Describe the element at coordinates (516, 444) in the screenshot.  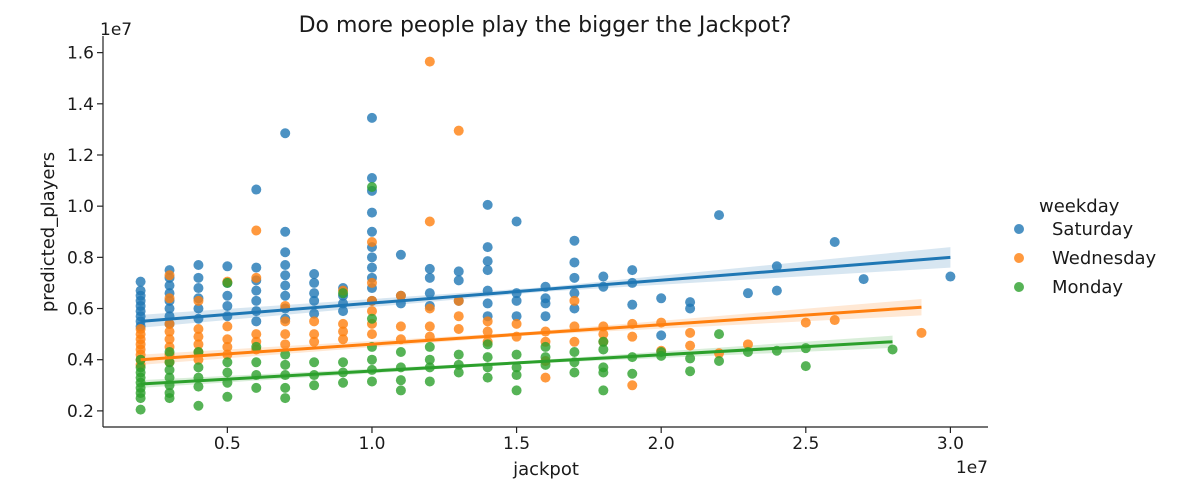
I see `x-tick-label: 1.5` at that location.